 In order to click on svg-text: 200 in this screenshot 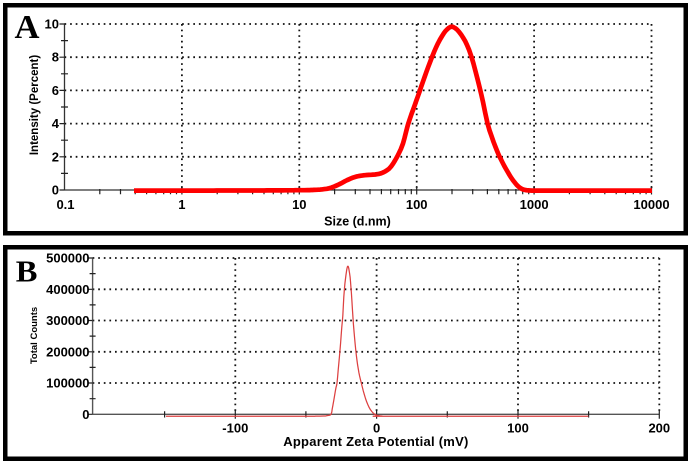, I will do `click(659, 427)`.